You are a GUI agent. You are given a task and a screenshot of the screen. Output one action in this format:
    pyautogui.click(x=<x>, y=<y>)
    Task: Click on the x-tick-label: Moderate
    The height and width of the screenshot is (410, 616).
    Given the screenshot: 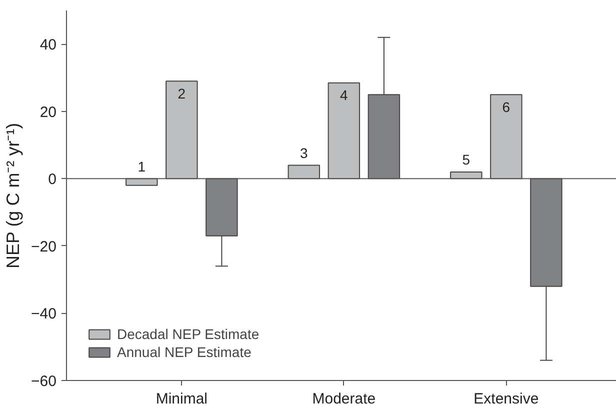 What is the action you would take?
    pyautogui.click(x=344, y=399)
    